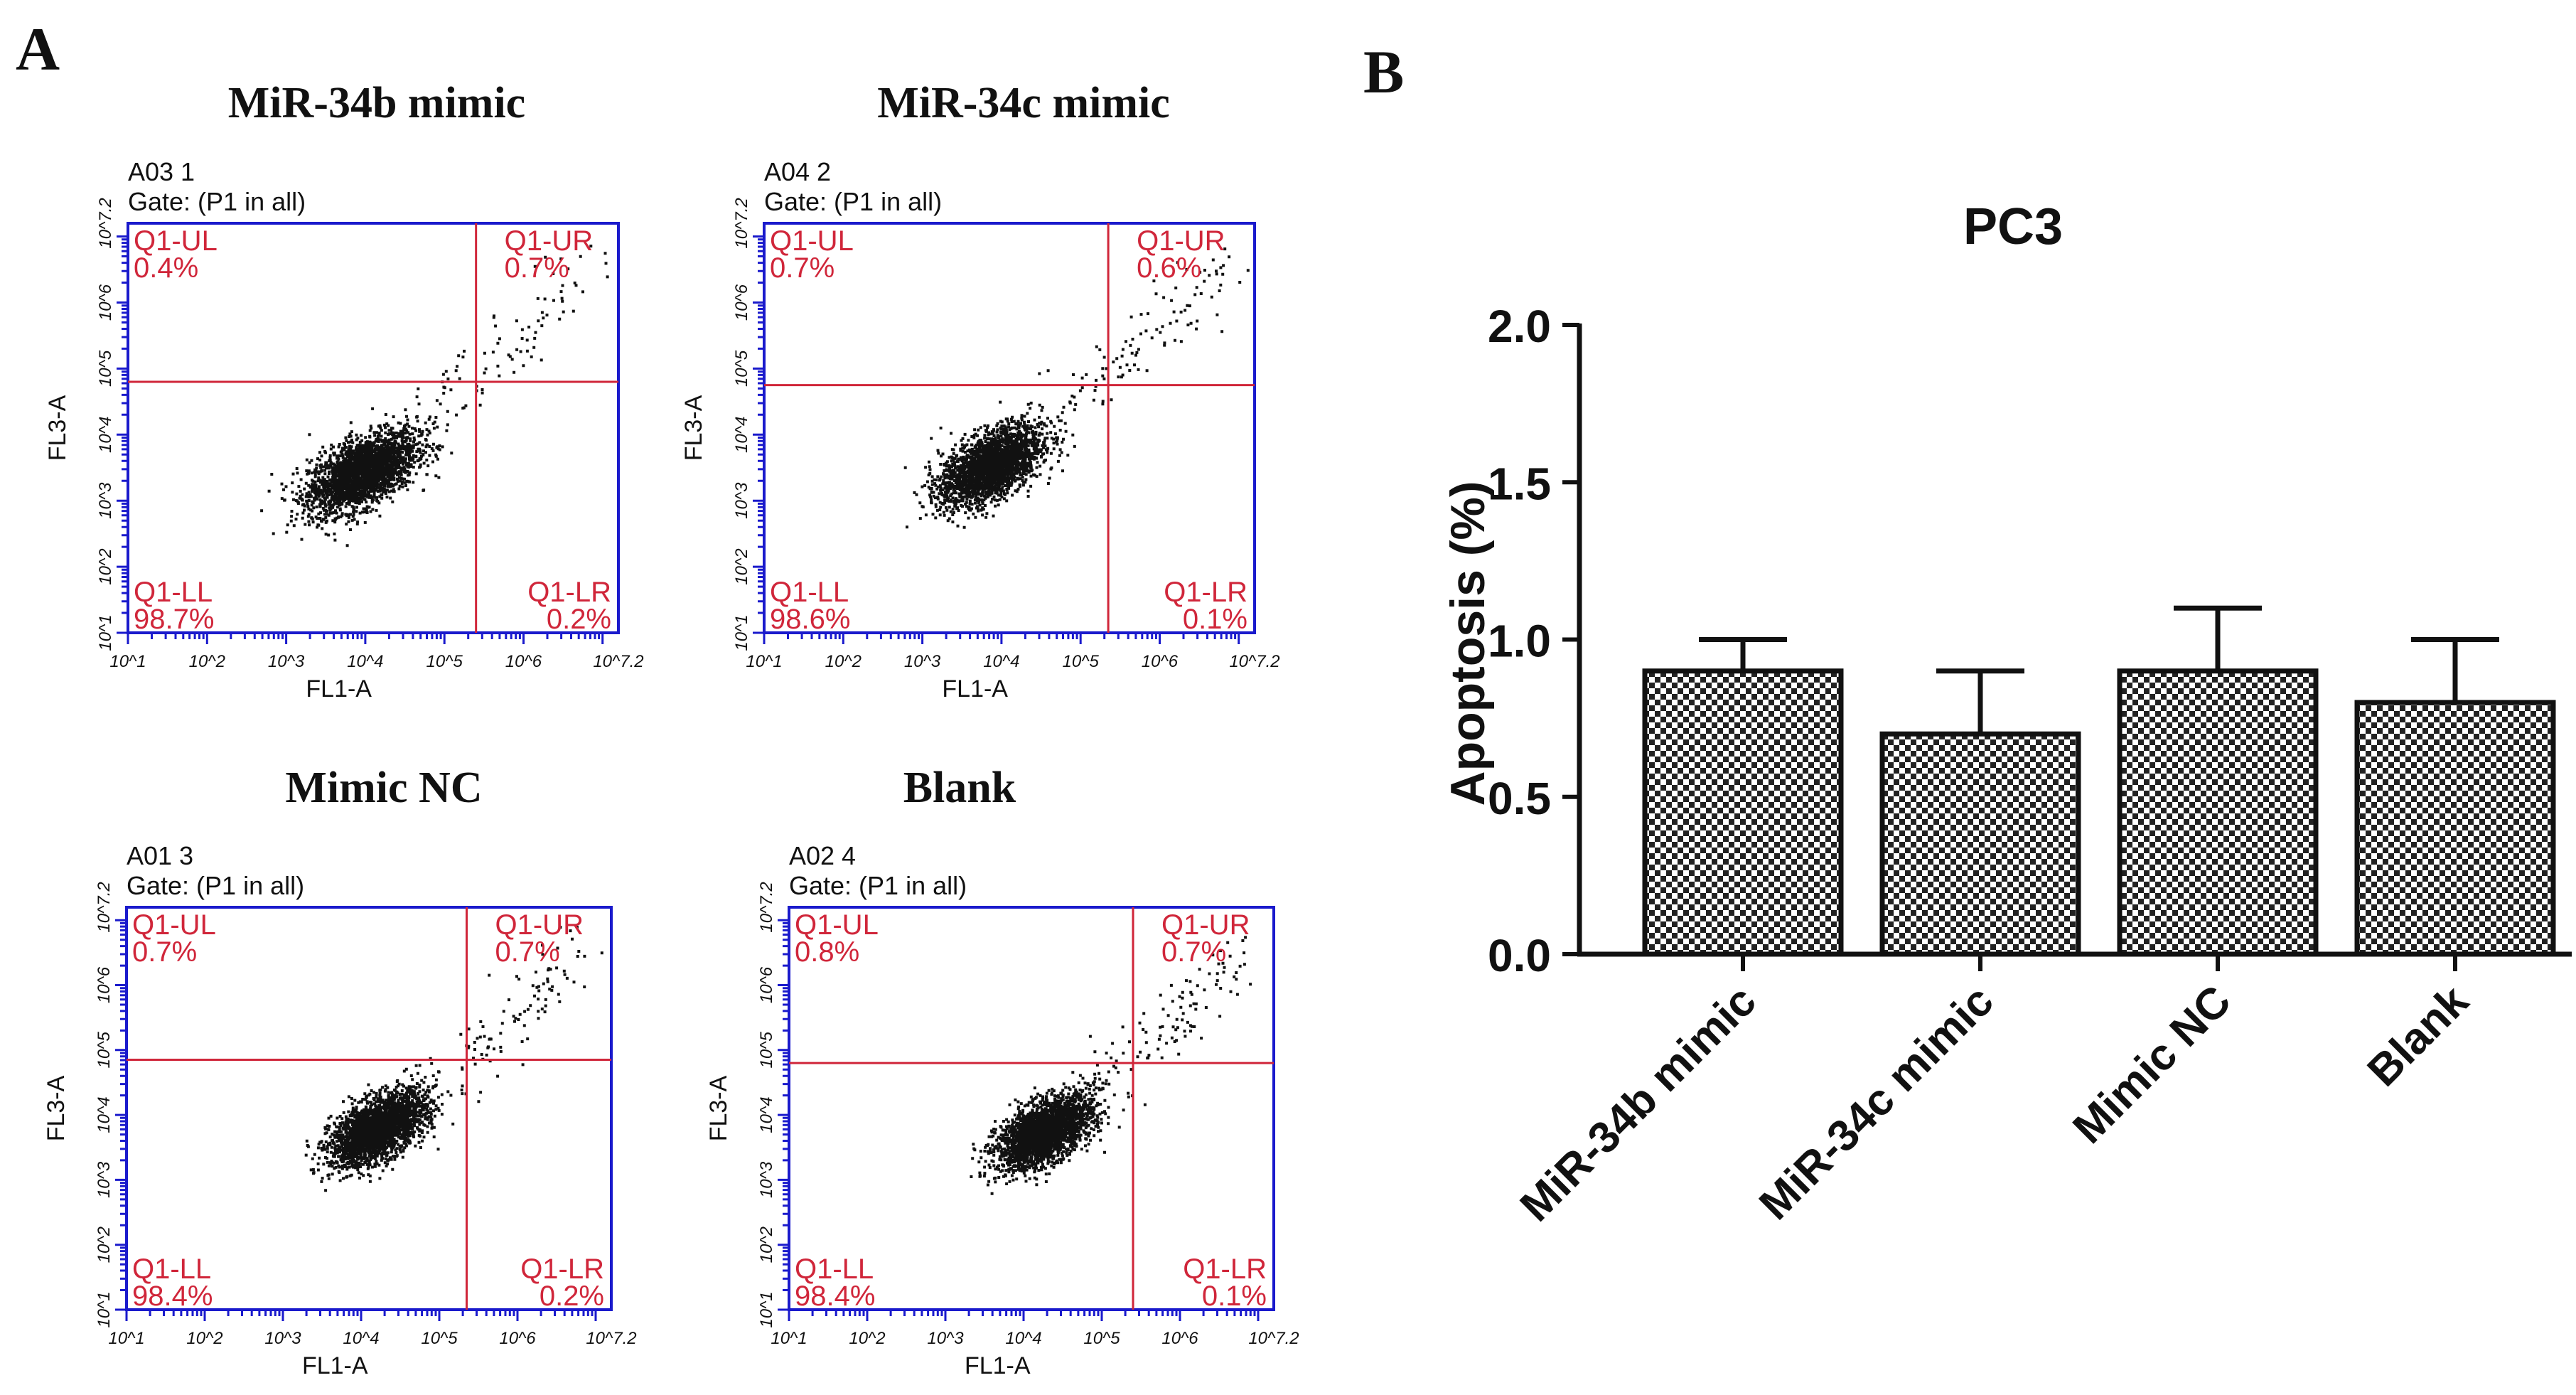 The image size is (2576, 1395). What do you see at coordinates (104, 1309) in the screenshot?
I see `flow-plot-y-tick-label: 10^1` at bounding box center [104, 1309].